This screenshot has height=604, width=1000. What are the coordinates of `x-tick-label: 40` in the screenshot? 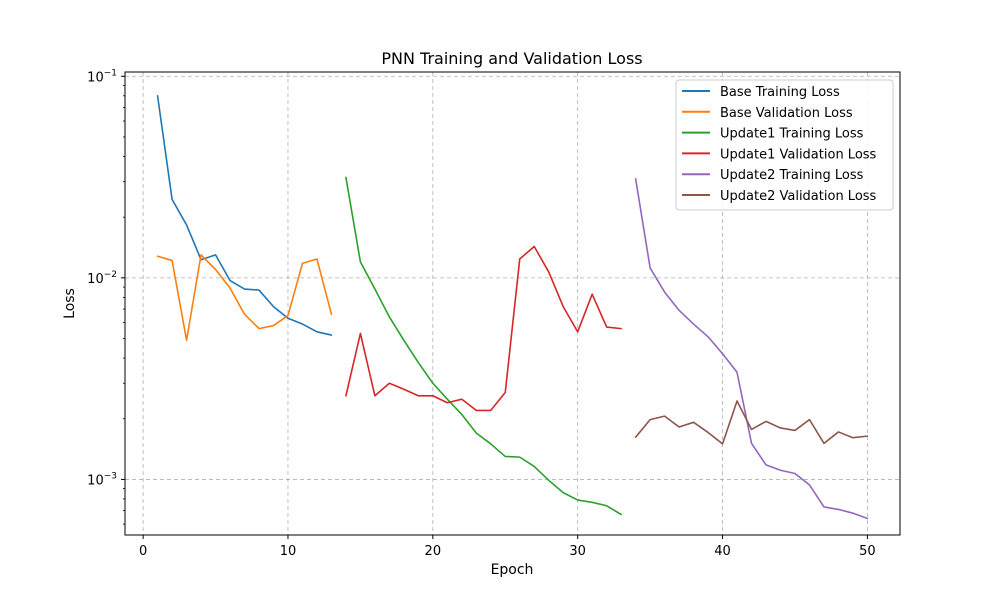 It's located at (722, 551).